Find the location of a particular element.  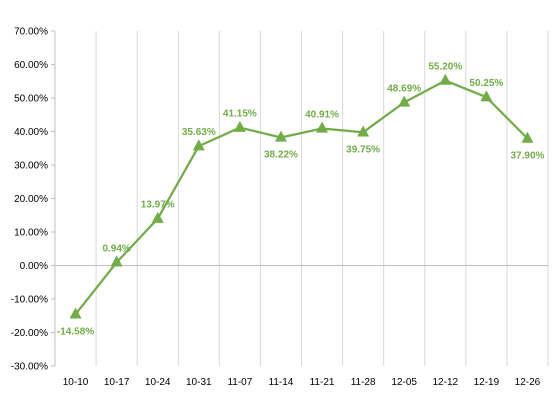

data-label: 50.25% is located at coordinates (486, 83).